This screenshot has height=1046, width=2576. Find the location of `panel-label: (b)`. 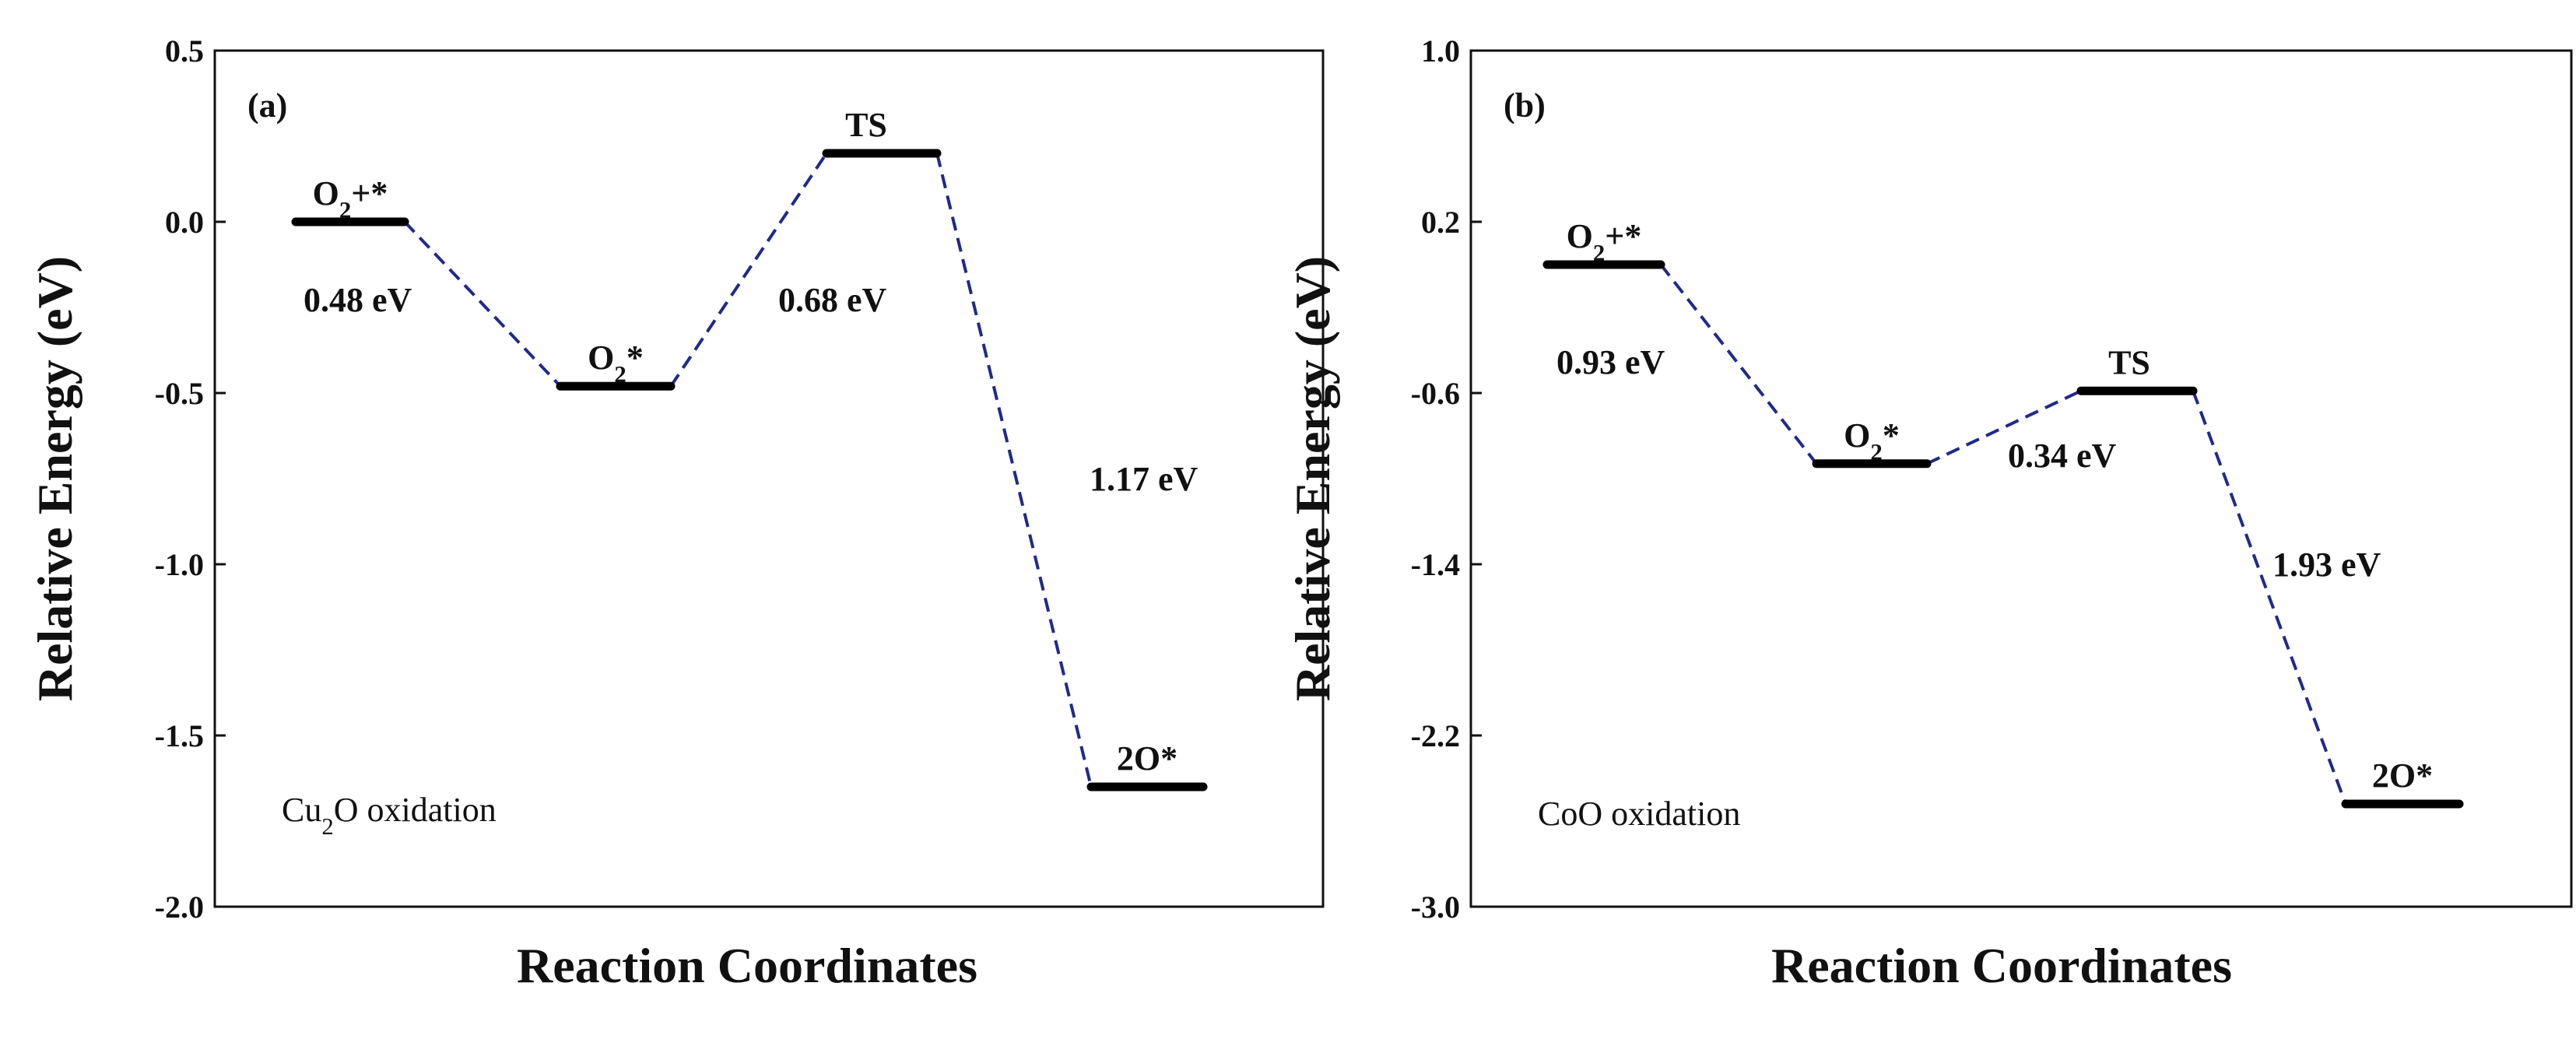

panel-label: (b) is located at coordinates (1525, 105).